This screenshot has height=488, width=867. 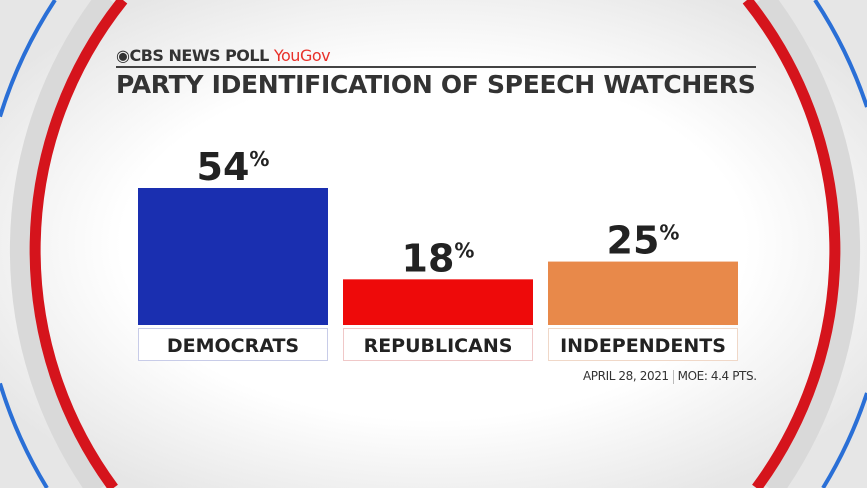 I want to click on poll-date: APRIL 28, 2021, so click(x=626, y=376).